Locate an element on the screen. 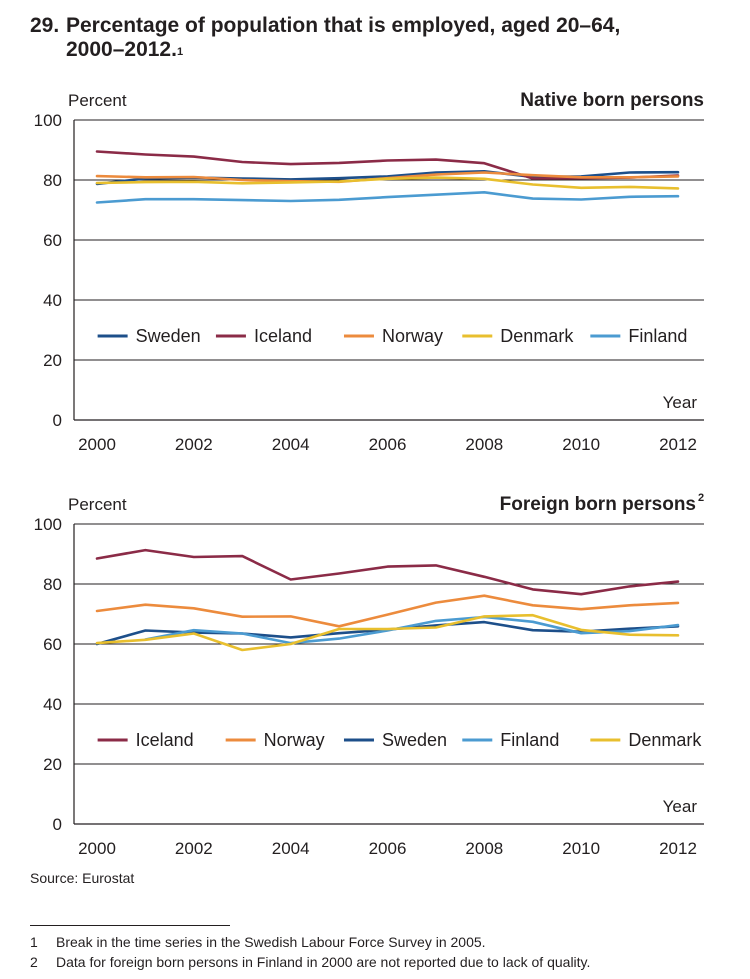 This screenshot has height=979, width=750. figure-title-footnote-ref: 1 is located at coordinates (180, 52).